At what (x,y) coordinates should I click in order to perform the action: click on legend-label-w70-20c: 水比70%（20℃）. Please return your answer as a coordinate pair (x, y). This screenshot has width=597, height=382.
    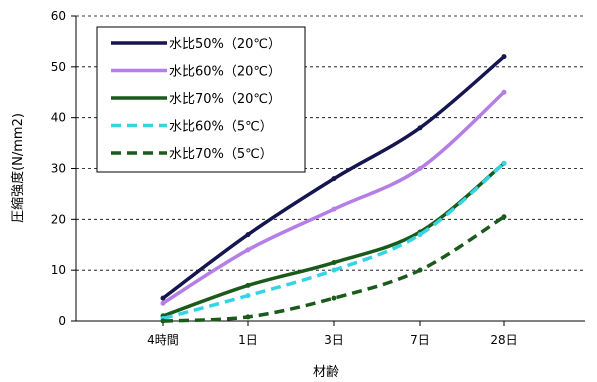
    Looking at the image, I should click on (225, 99).